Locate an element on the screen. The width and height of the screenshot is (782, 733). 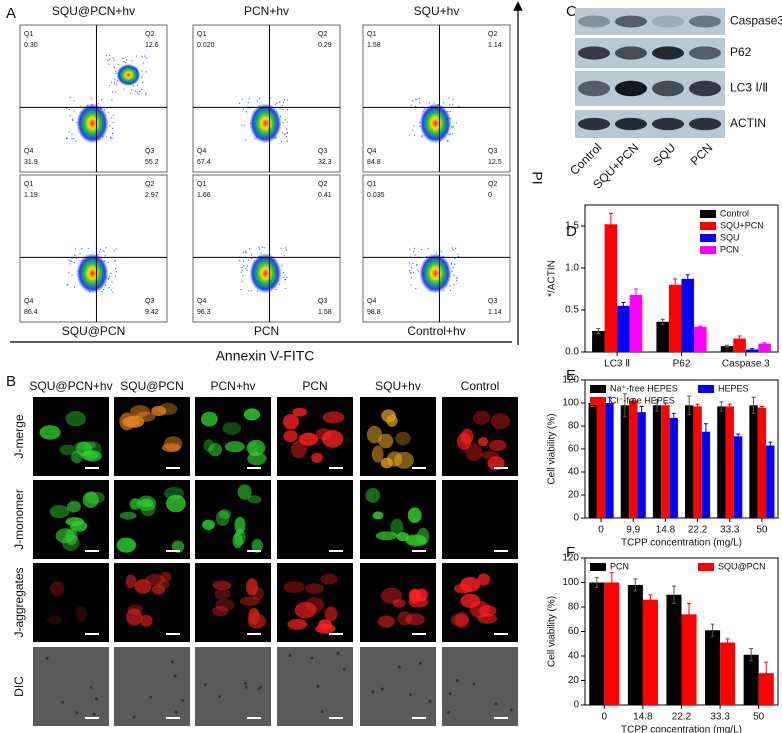
legend-label: PCN is located at coordinates (729, 249).